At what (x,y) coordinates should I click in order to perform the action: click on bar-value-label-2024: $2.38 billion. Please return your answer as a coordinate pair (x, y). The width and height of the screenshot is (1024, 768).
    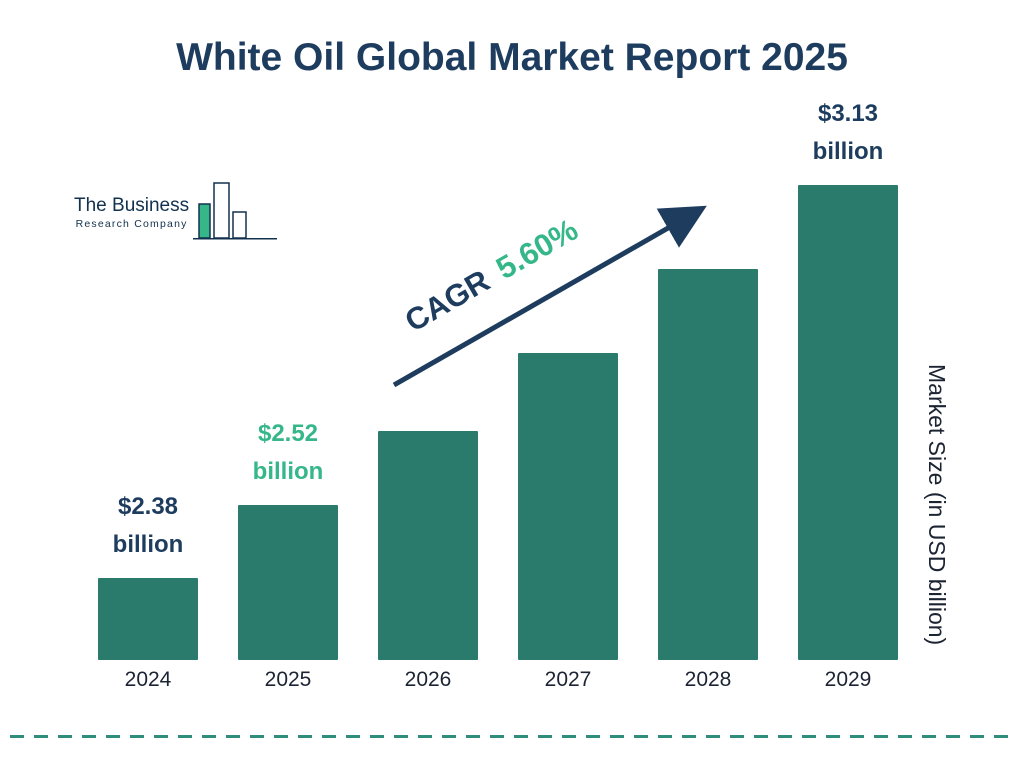
    Looking at the image, I should click on (148, 526).